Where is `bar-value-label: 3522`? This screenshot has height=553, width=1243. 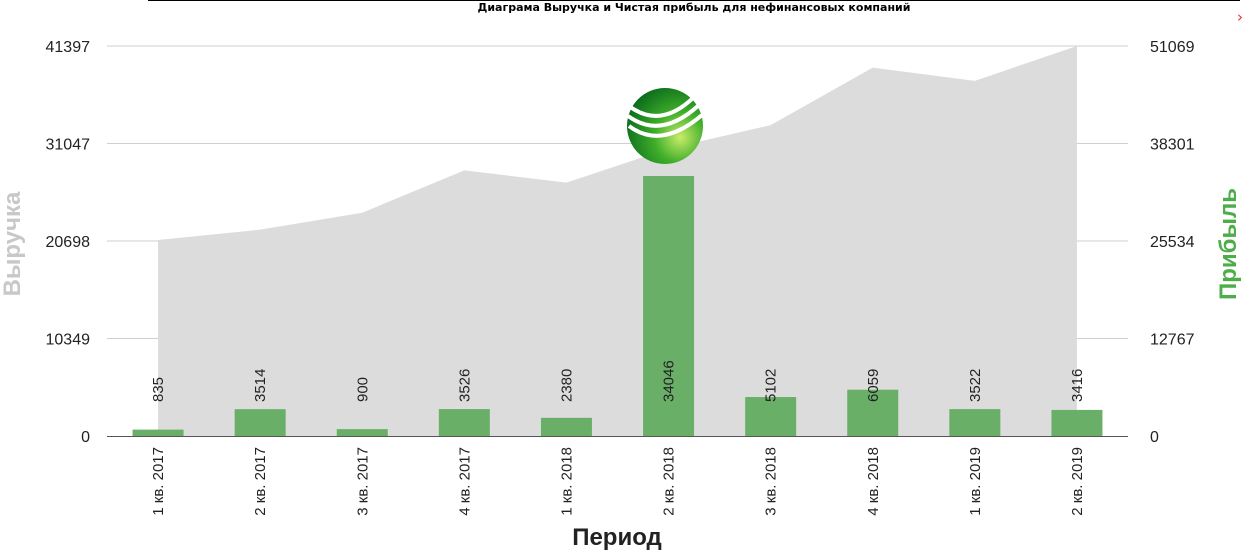 bar-value-label: 3522 is located at coordinates (975, 385).